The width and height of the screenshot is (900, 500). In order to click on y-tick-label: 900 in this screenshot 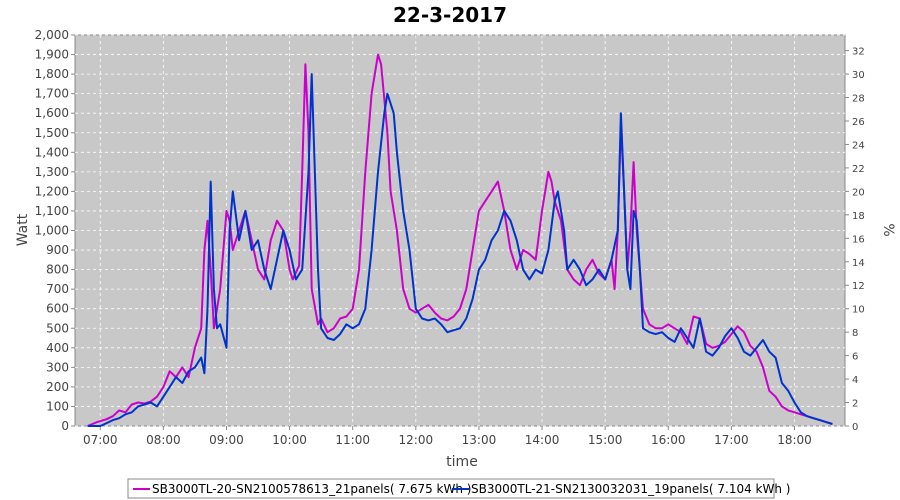, I will do `click(57, 250)`.